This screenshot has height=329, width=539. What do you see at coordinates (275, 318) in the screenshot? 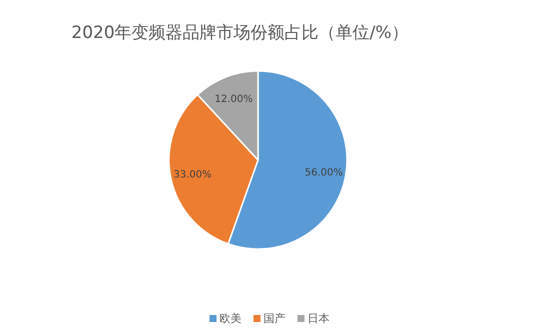
I see `legend-label: 国产` at bounding box center [275, 318].